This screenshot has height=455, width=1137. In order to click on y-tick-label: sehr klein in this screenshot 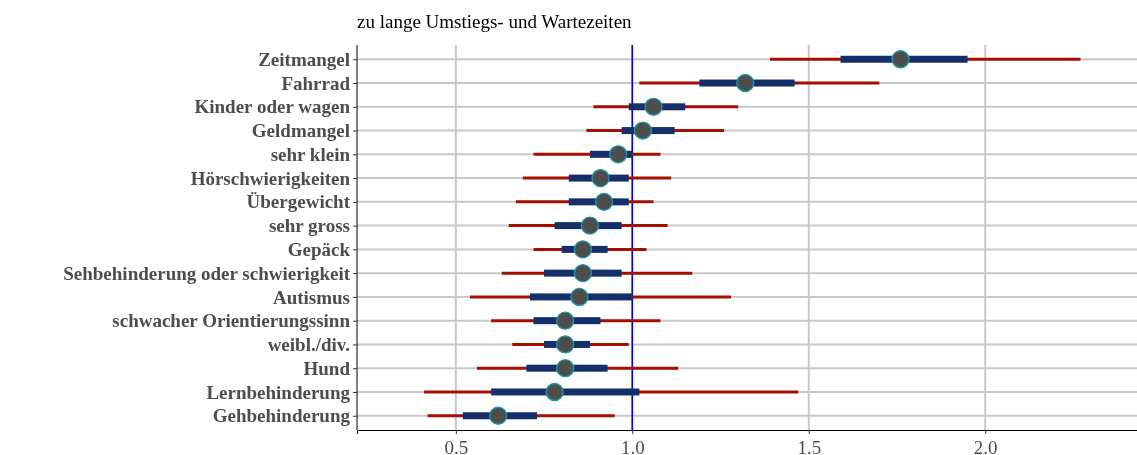, I will do `click(310, 154)`.